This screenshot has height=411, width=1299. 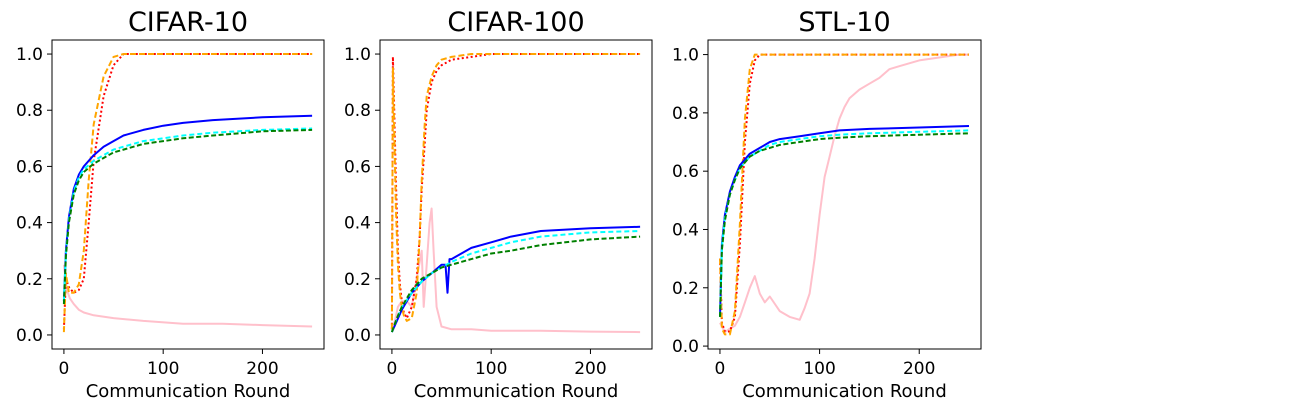 What do you see at coordinates (188, 22) in the screenshot?
I see `chart-title: CIFAR-10` at bounding box center [188, 22].